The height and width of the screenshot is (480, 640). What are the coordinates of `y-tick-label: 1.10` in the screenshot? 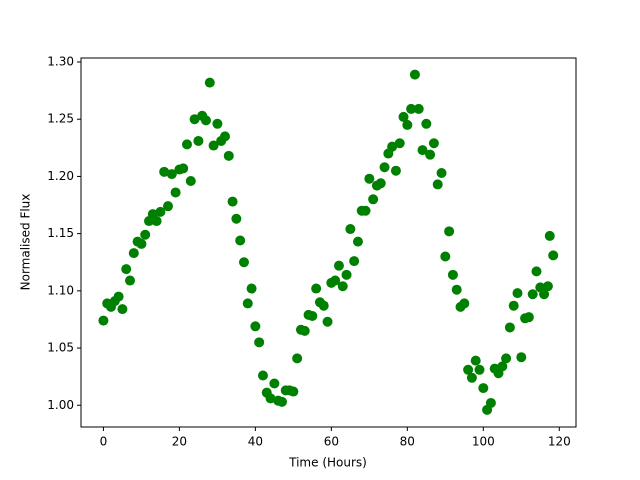 It's located at (60, 290).